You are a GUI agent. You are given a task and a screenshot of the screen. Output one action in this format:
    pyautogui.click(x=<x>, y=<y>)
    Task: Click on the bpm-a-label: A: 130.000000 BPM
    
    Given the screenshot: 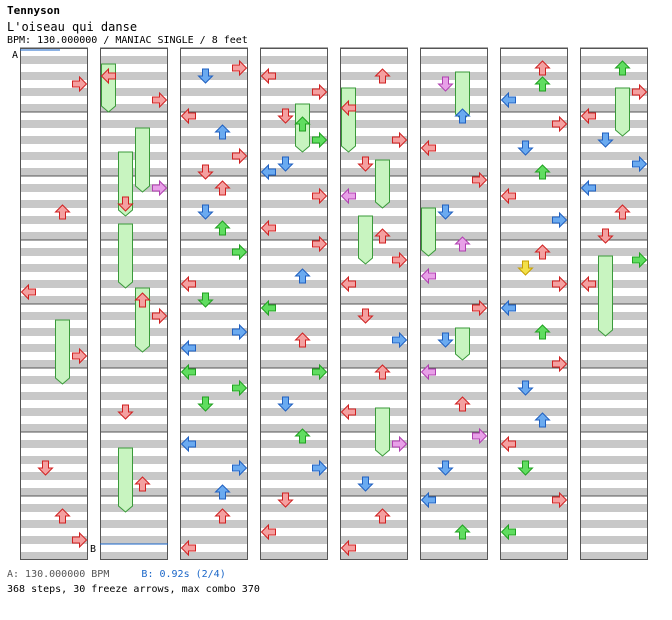 What is the action you would take?
    pyautogui.click(x=58, y=574)
    